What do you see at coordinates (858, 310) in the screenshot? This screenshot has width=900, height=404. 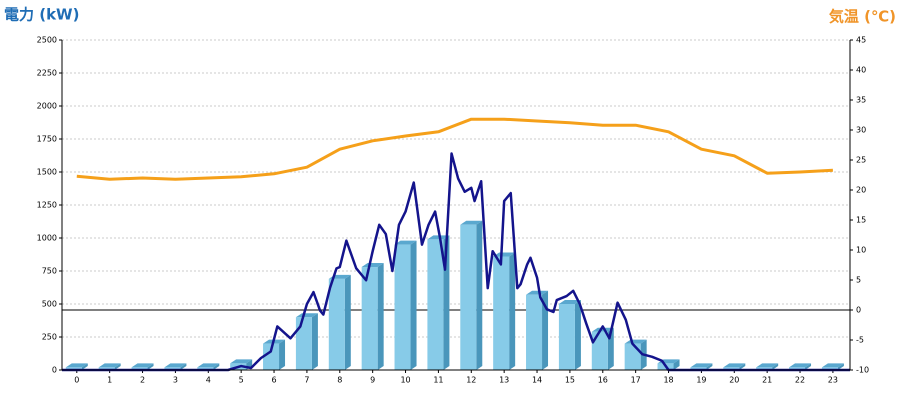 I see `y2-tick-label: 0` at bounding box center [858, 310].